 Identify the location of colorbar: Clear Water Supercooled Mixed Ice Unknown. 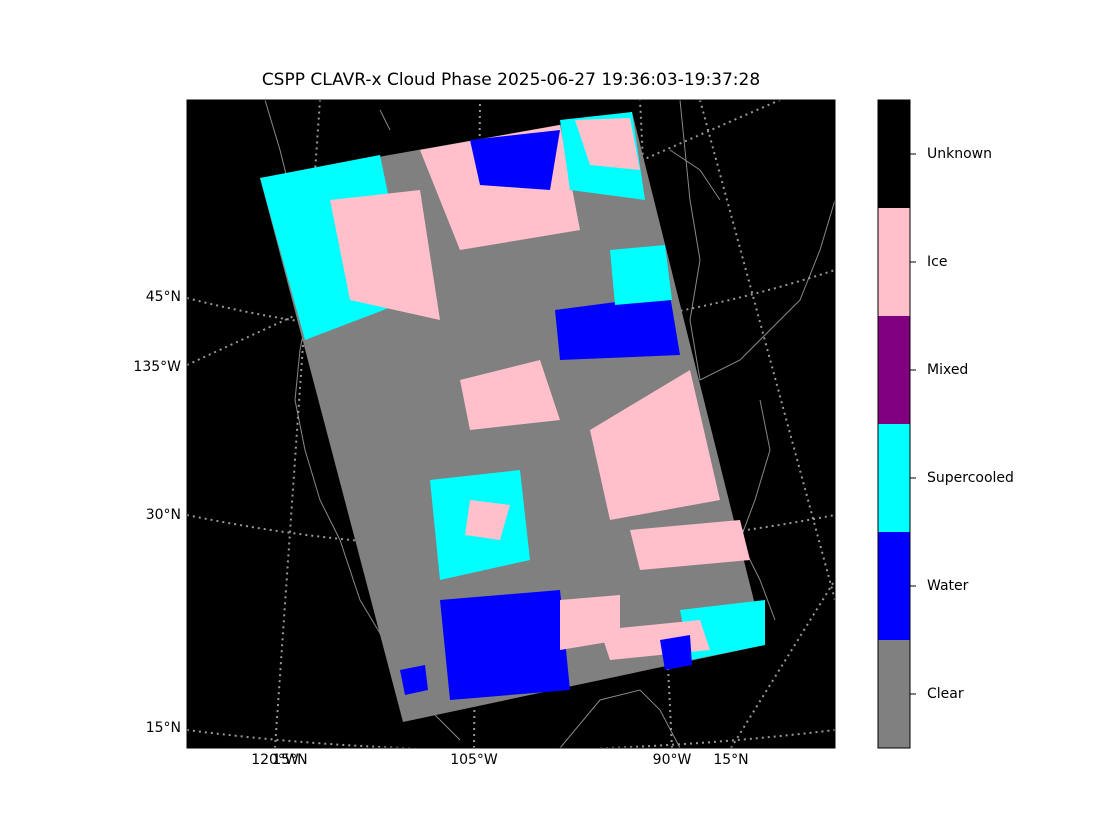
(945, 424).